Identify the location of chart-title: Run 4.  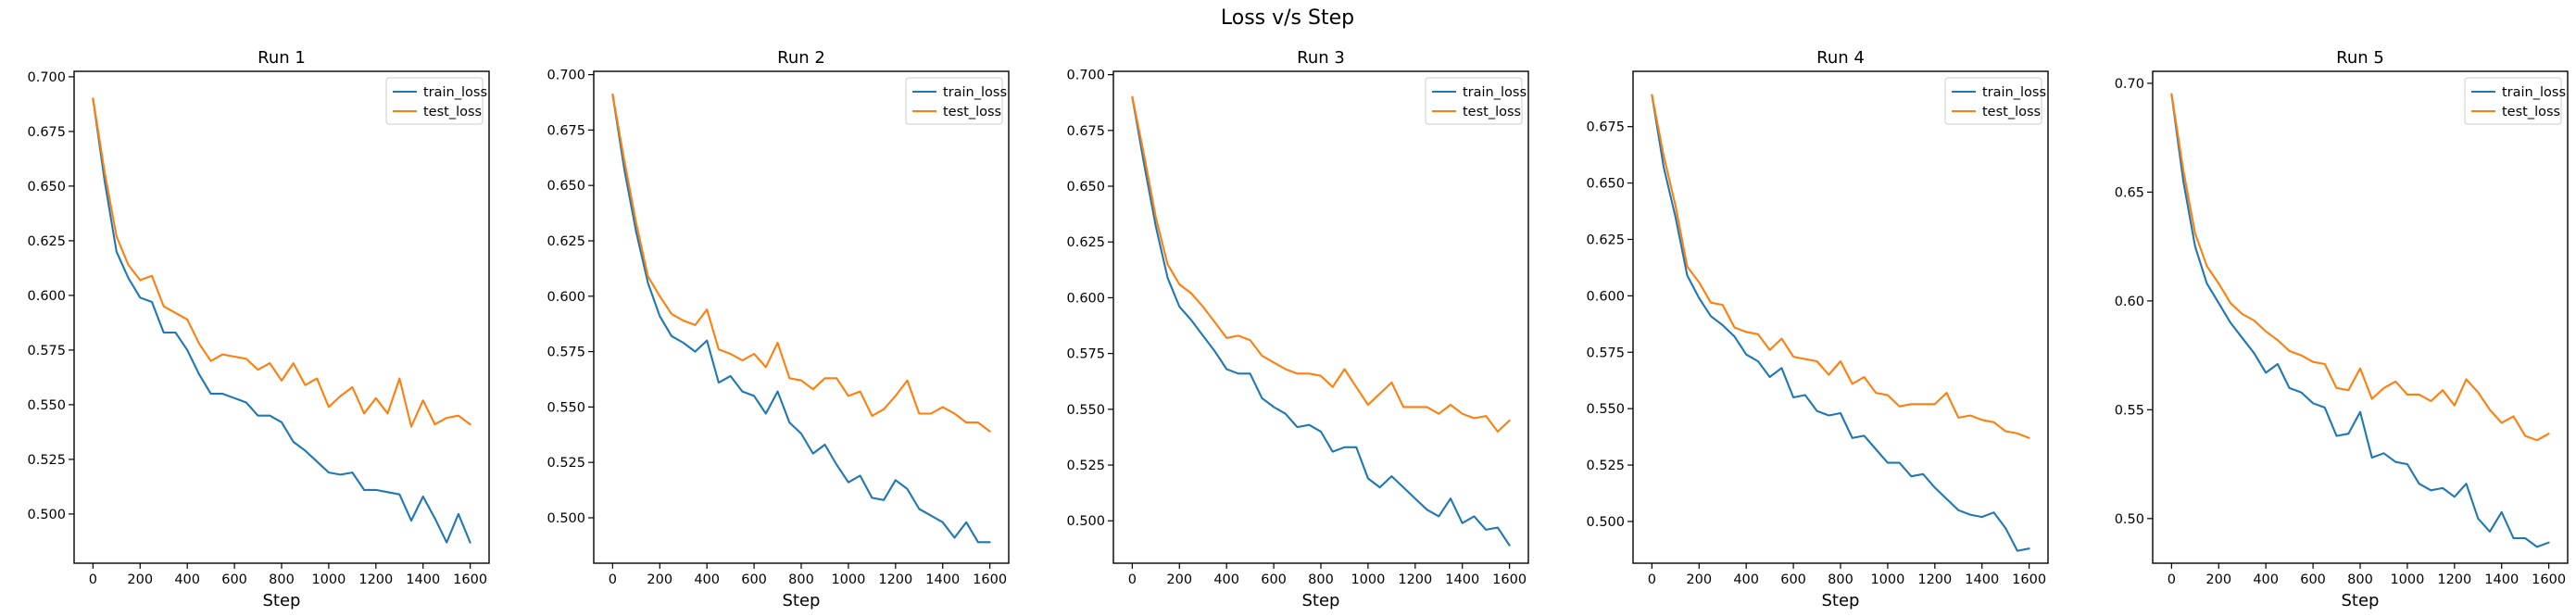
(1840, 58).